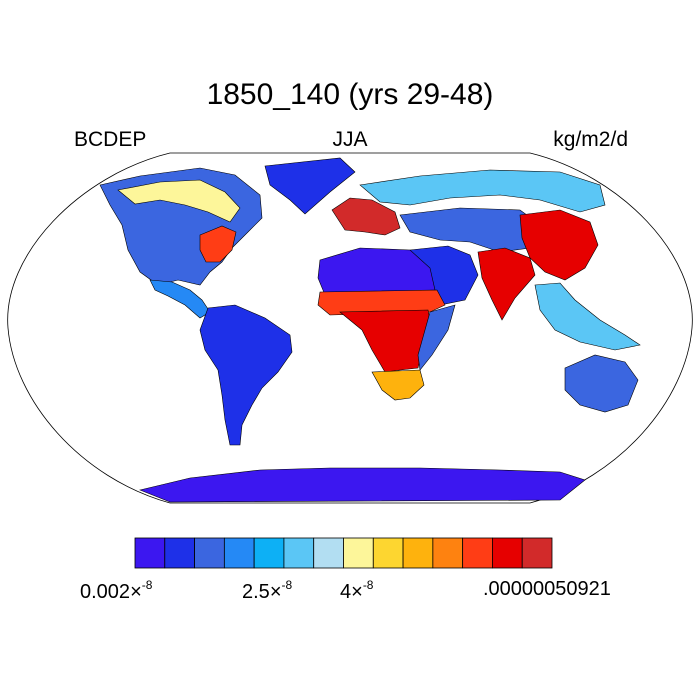 This screenshot has height=700, width=700. Describe the element at coordinates (218, 244) in the screenshot. I see `region-eastern-us-high` at that location.